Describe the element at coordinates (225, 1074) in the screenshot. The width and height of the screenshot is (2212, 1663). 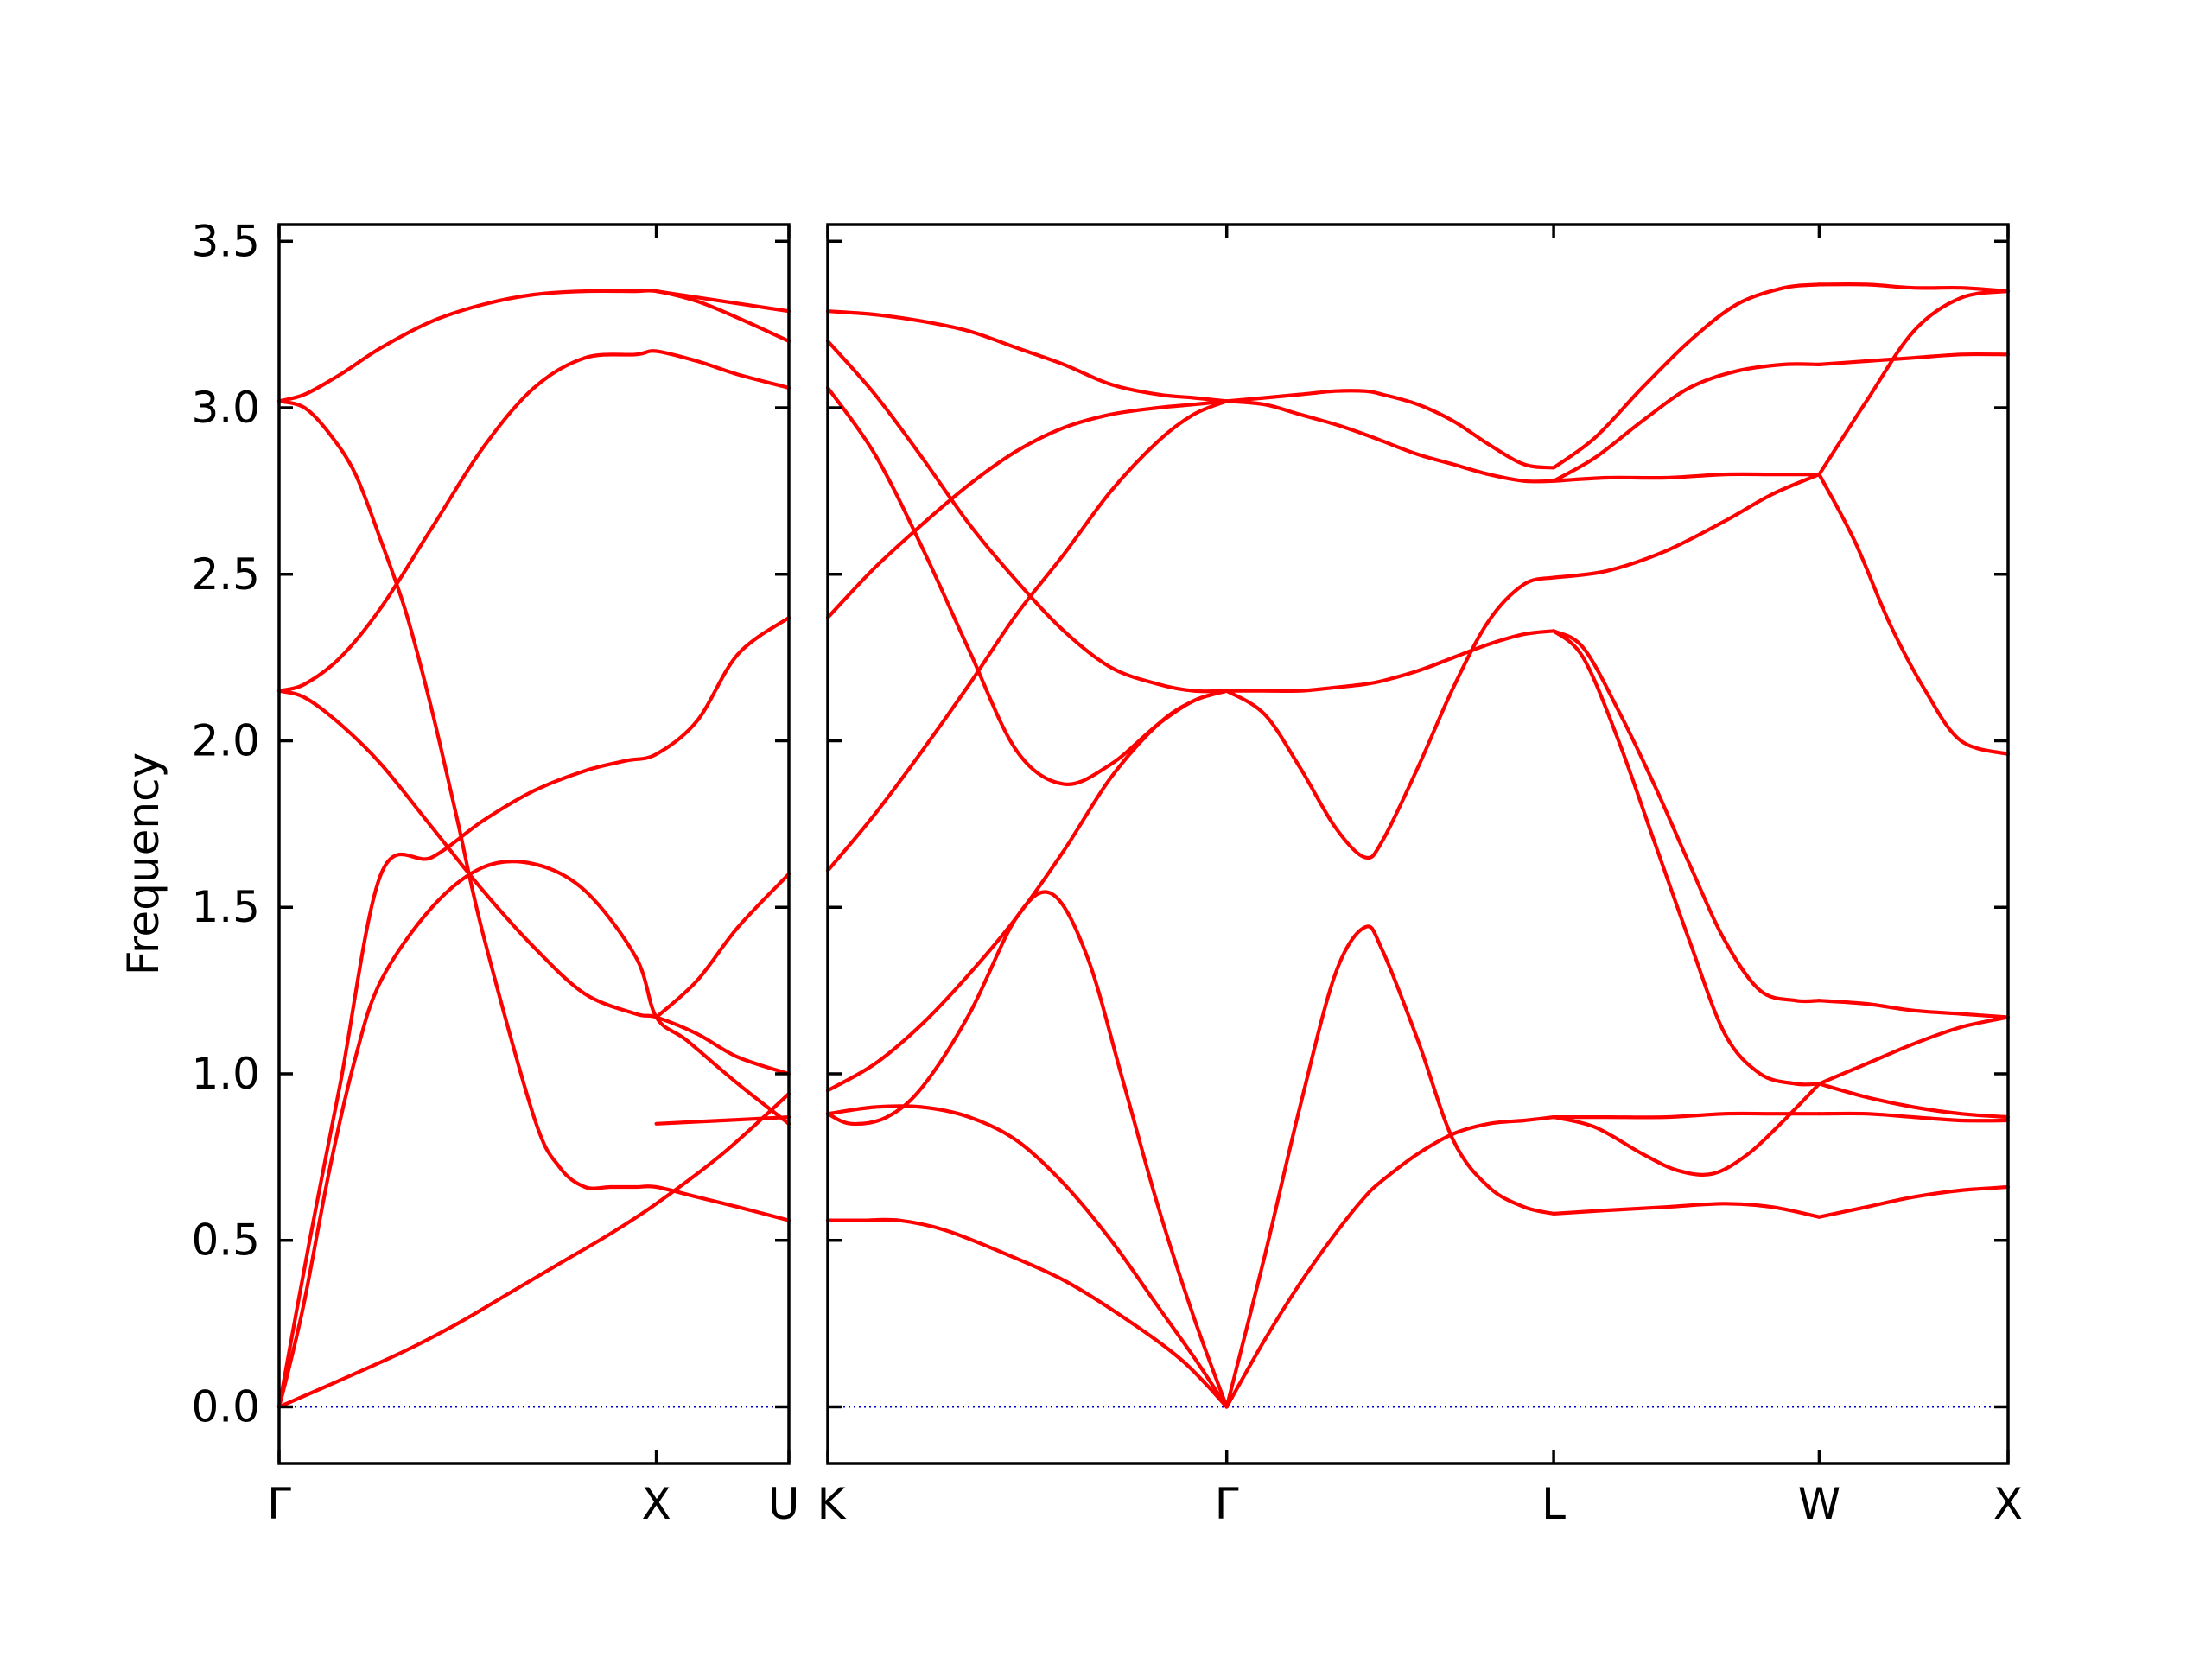
I see `y-tick-label: 1.0` at that location.